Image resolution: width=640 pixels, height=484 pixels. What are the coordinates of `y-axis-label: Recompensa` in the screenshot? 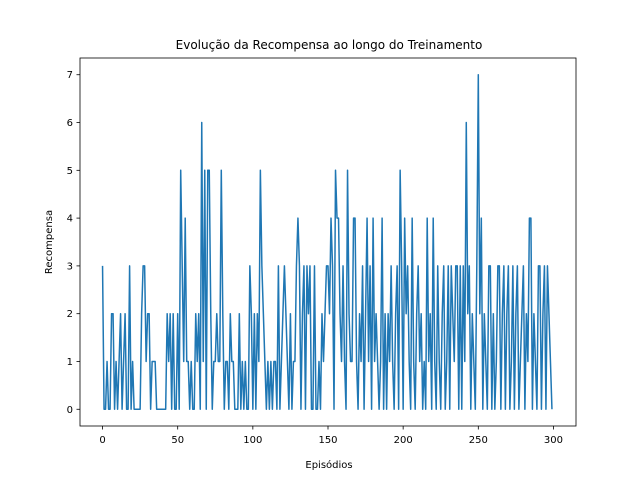 It's located at (49, 242).